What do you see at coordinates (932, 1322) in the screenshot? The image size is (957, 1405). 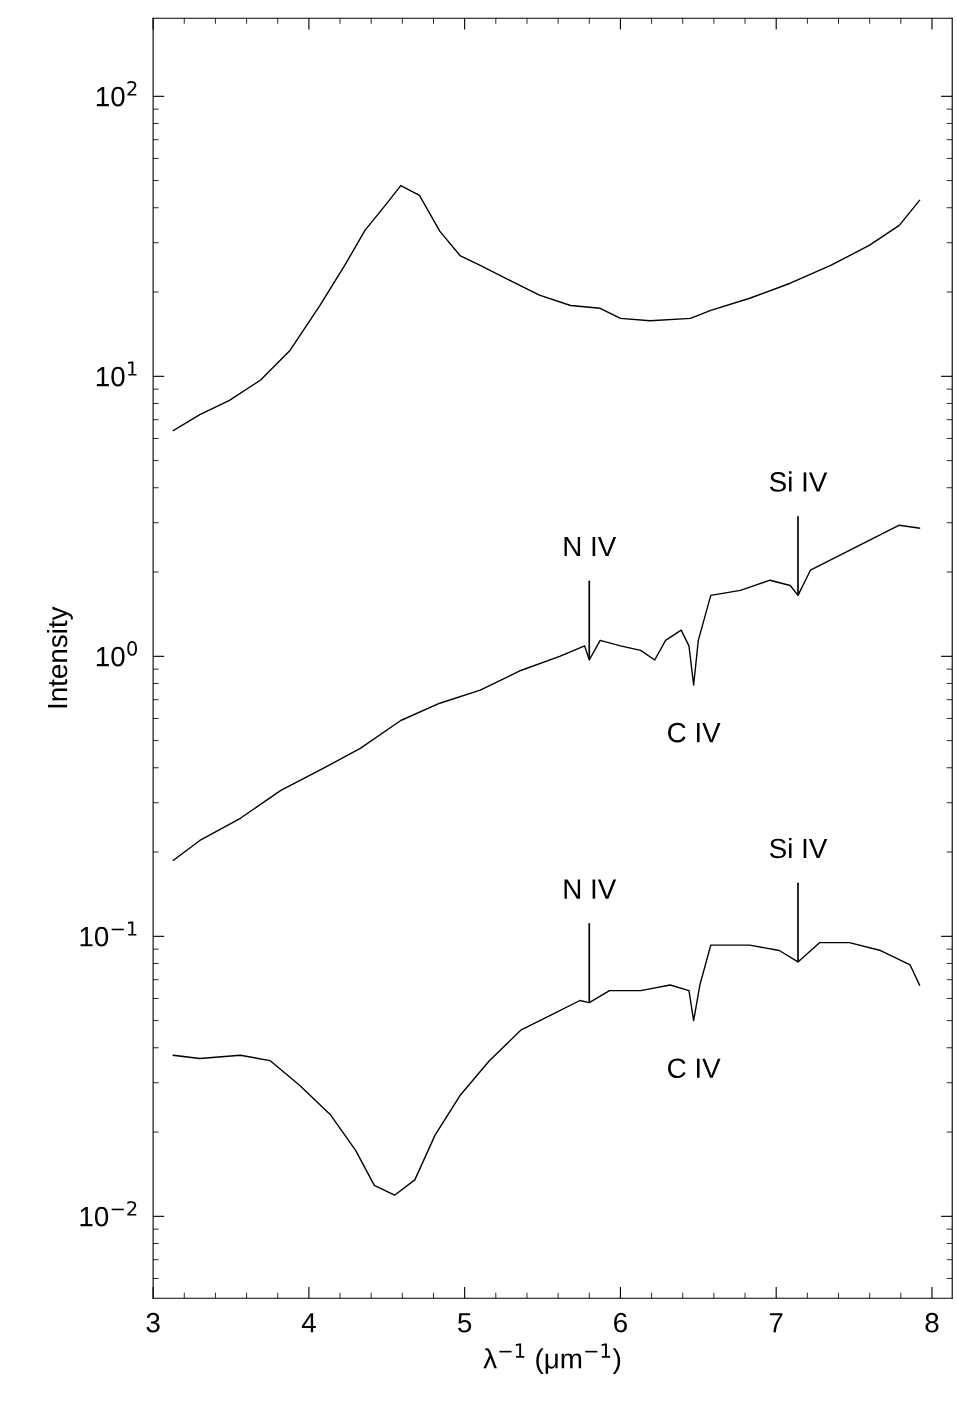 I see `x-tick-label: 8` at bounding box center [932, 1322].